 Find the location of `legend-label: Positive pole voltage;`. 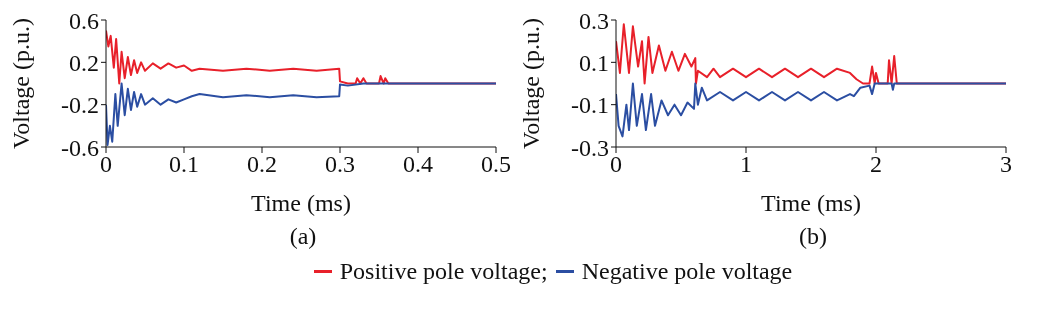

legend-label: Positive pole voltage; is located at coordinates (443, 271).